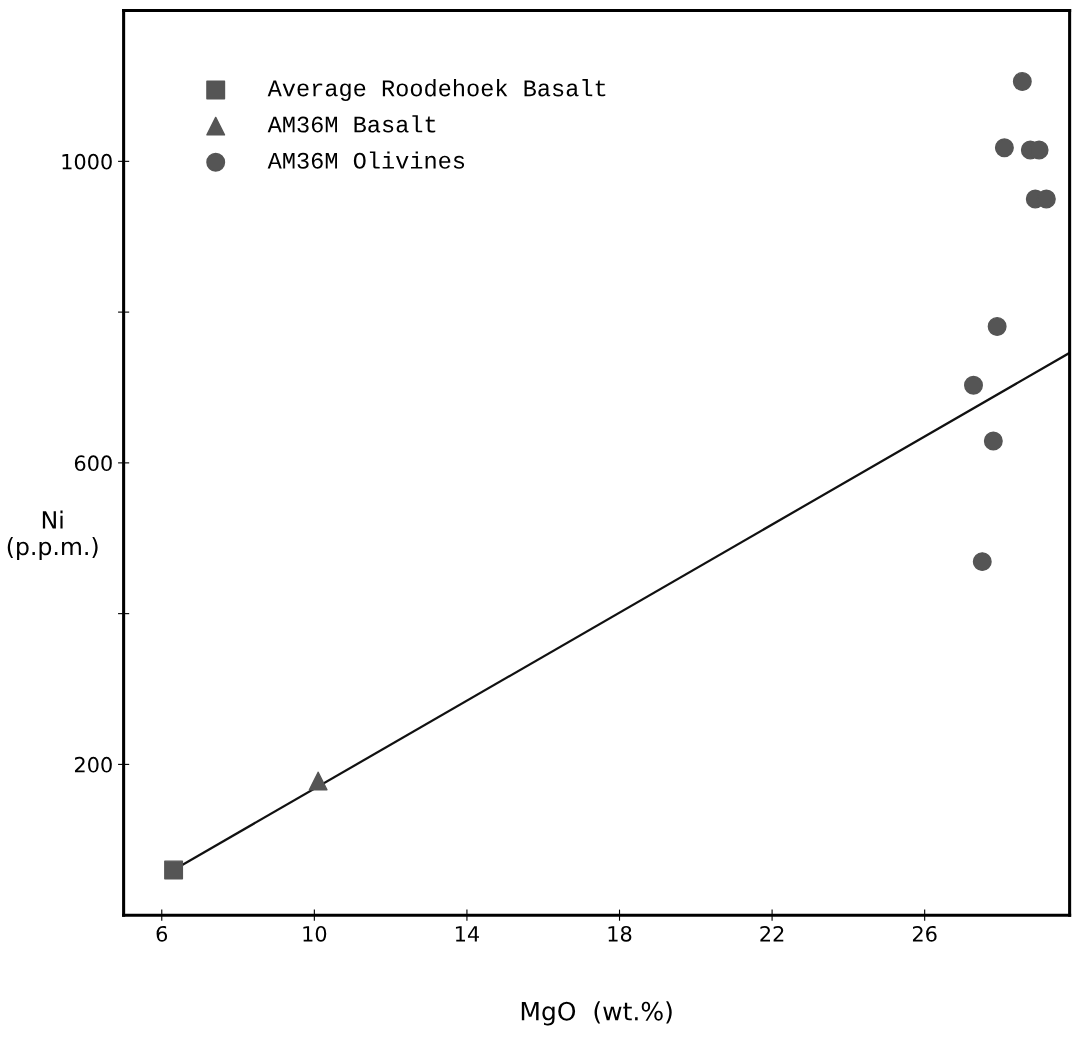 This screenshot has width=1075, height=1058. Describe the element at coordinates (162, 933) in the screenshot. I see `x-tick-label: 6` at that location.